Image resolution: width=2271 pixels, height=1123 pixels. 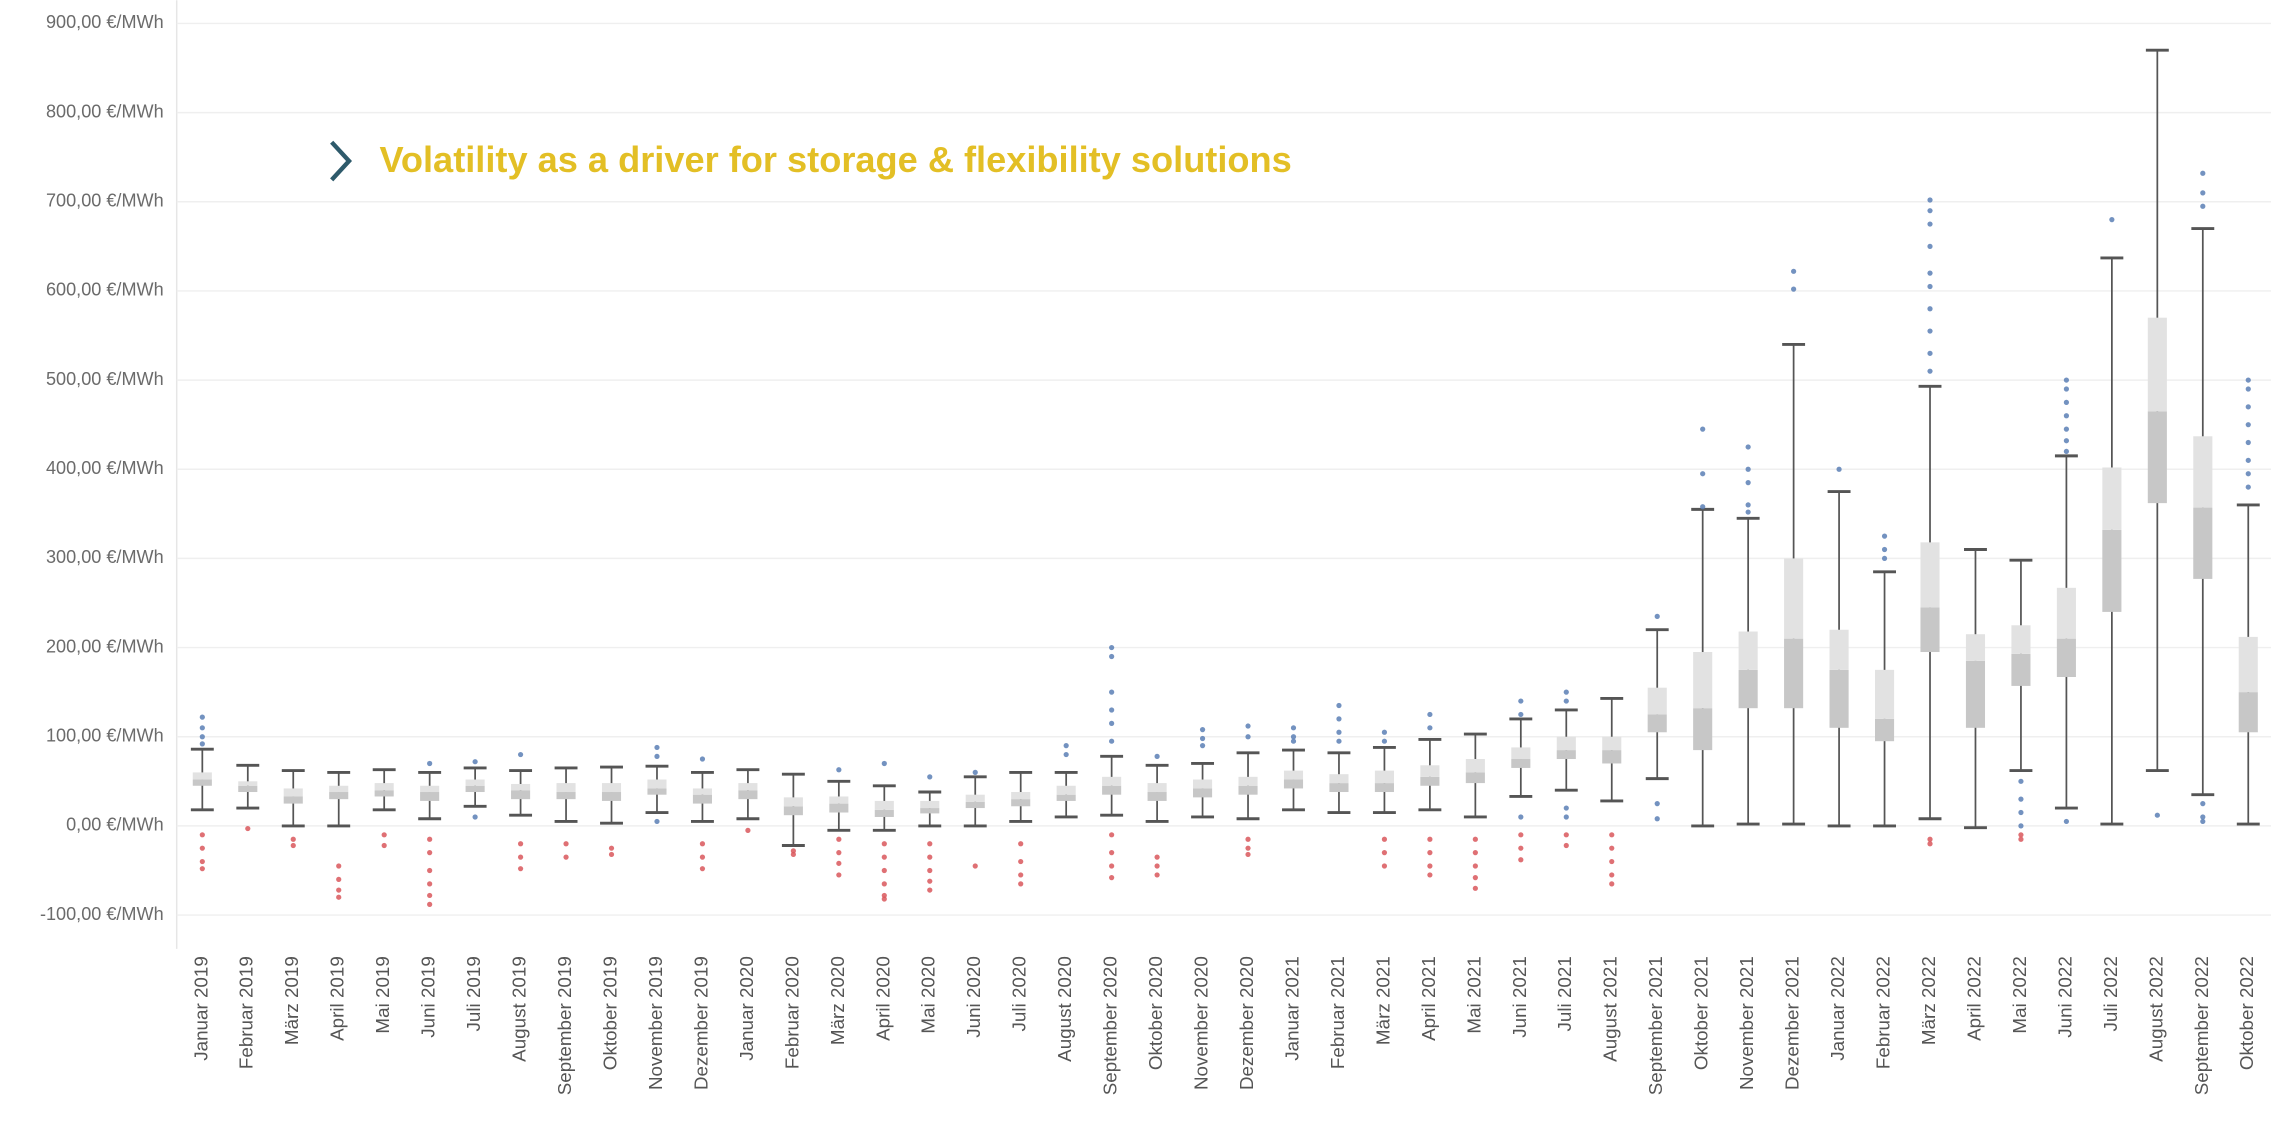 What do you see at coordinates (1201, 1023) in the screenshot?
I see `x-tick-label: November 2020` at bounding box center [1201, 1023].